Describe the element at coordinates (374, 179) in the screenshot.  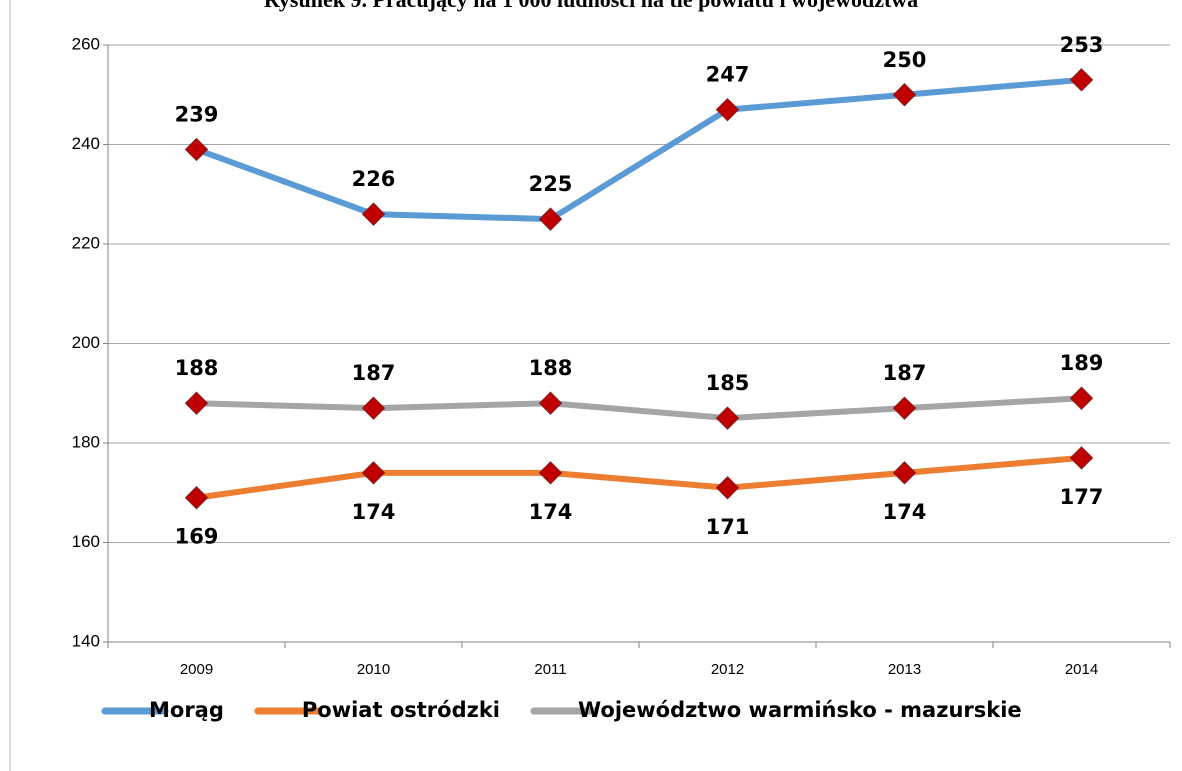
I see `data-label: 226` at that location.